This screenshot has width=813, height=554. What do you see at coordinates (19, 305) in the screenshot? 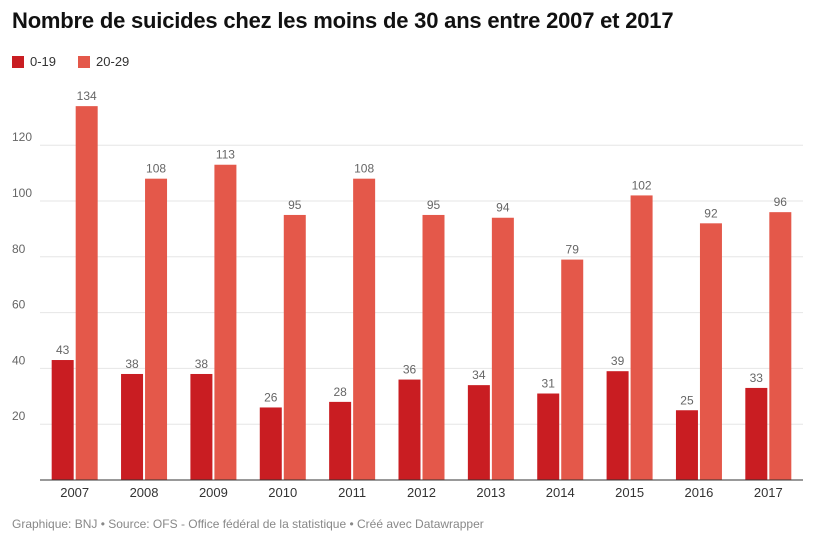
I see `y-tick-label: 60` at bounding box center [19, 305].